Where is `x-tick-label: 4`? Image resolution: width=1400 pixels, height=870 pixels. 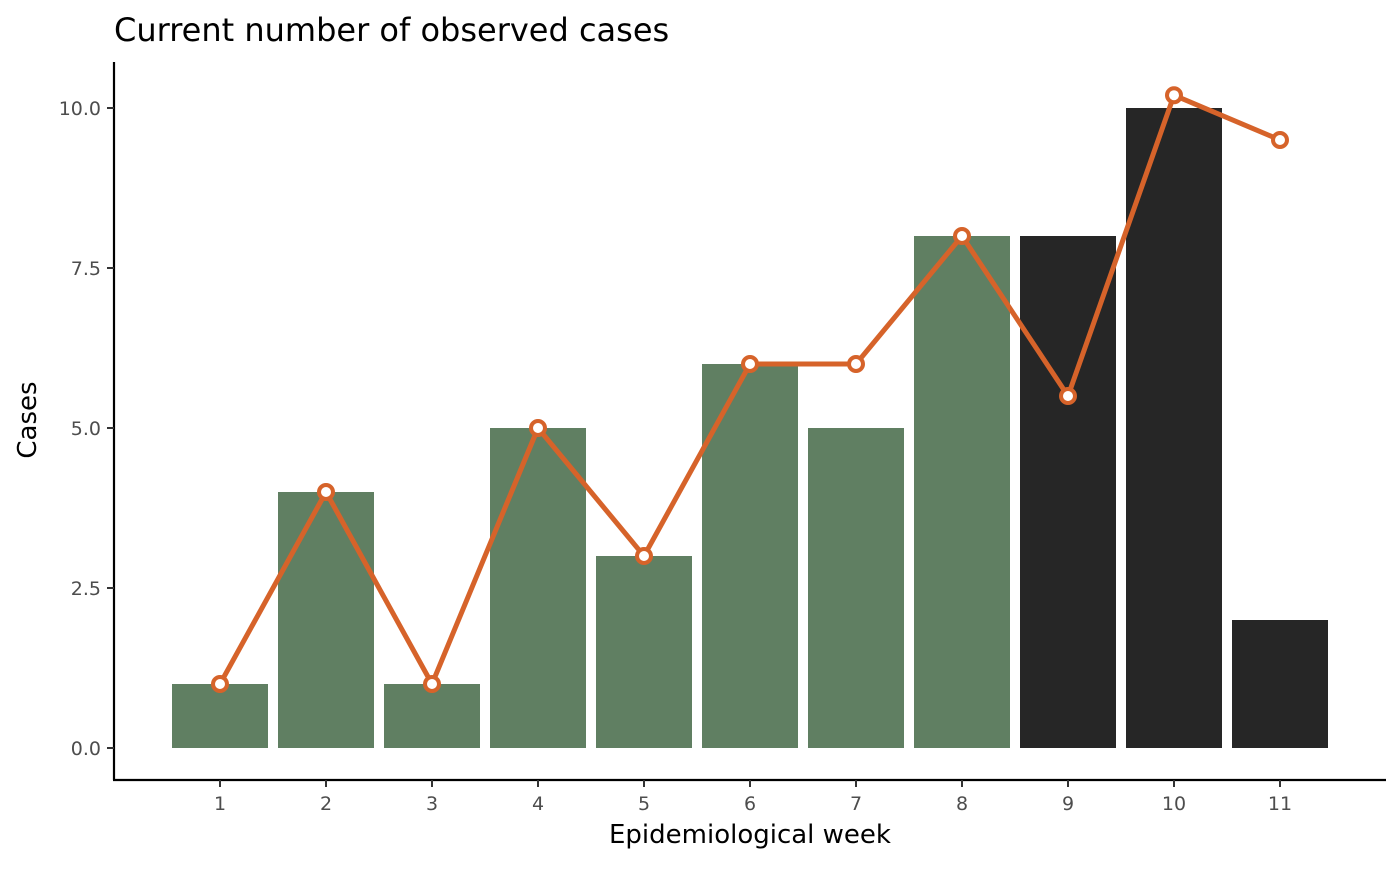
x-tick-label: 4 is located at coordinates (538, 804).